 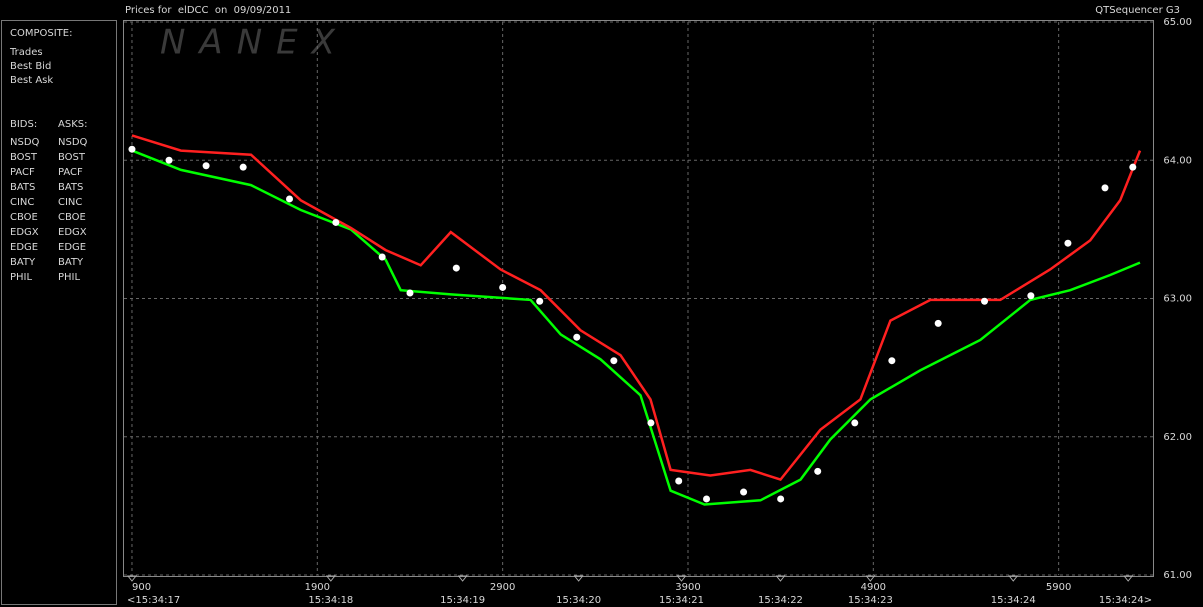 What do you see at coordinates (1013, 600) in the screenshot?
I see `time-tick-label: 15:34:24` at bounding box center [1013, 600].